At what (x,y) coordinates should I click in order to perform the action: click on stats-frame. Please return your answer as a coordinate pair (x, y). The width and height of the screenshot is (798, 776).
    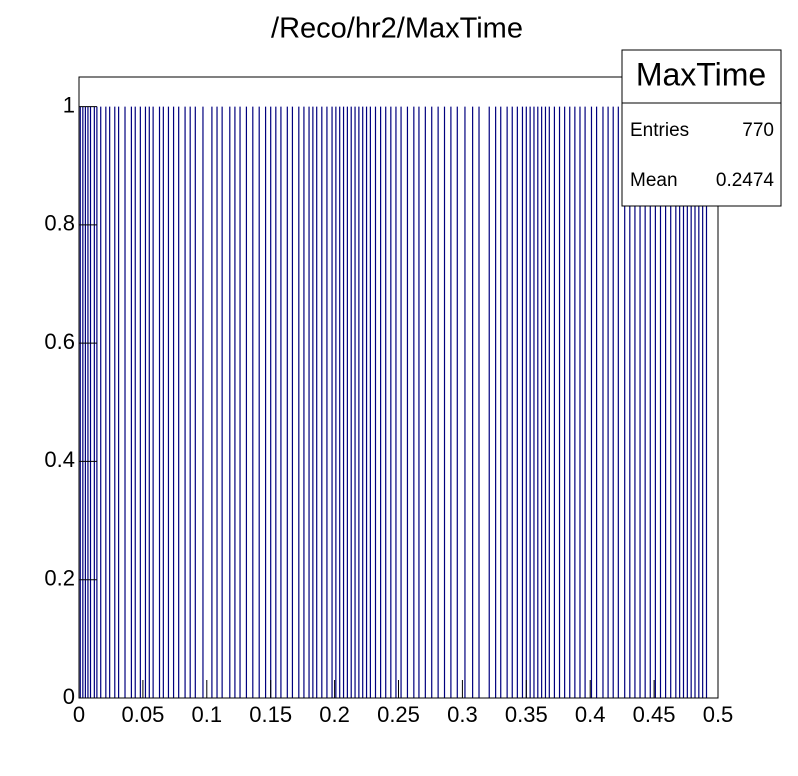
    Looking at the image, I should click on (701, 128).